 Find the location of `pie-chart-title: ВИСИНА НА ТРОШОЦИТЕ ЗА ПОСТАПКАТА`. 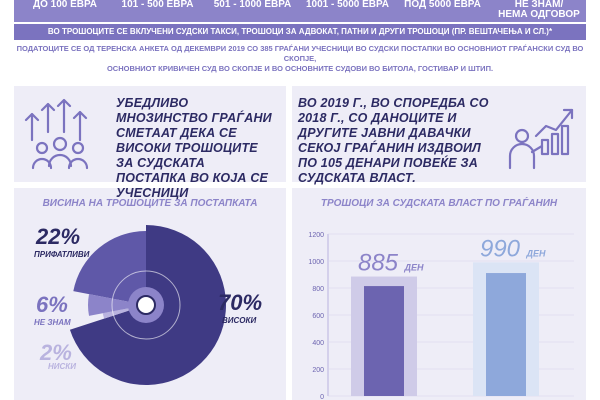

pie-chart-title: ВИСИНА НА ТРОШОЦИТЕ ЗА ПОСТАПКАТА is located at coordinates (150, 203).